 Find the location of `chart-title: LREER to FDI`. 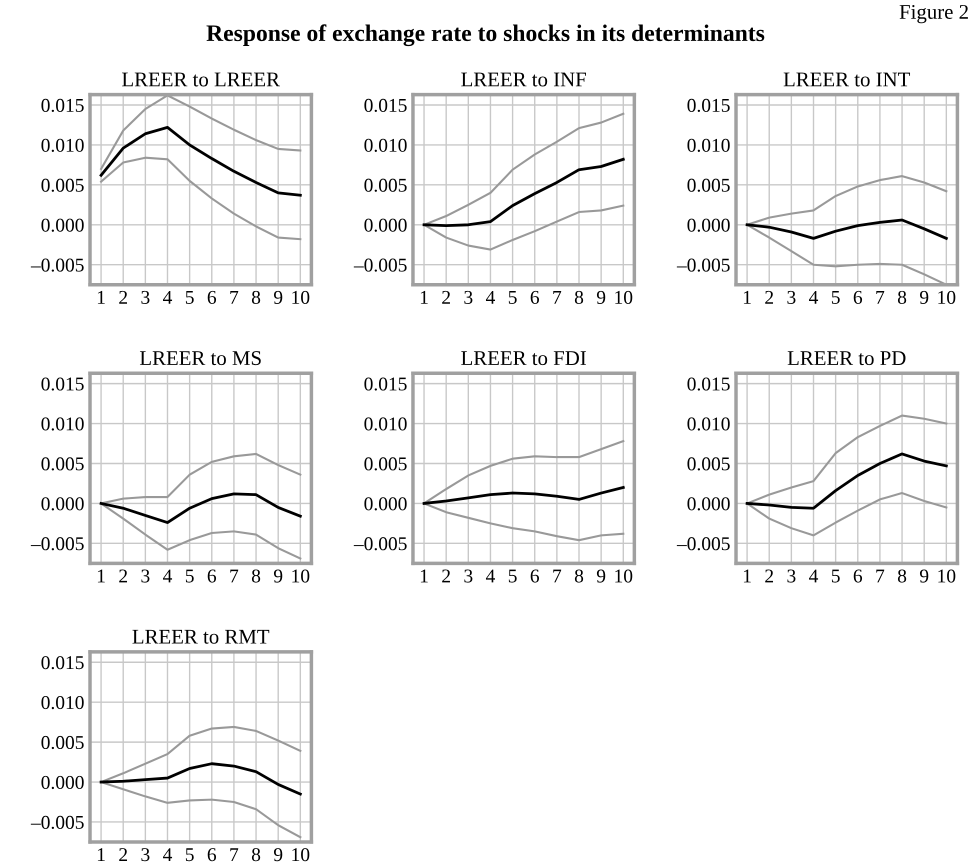

chart-title: LREER to FDI is located at coordinates (523, 358).